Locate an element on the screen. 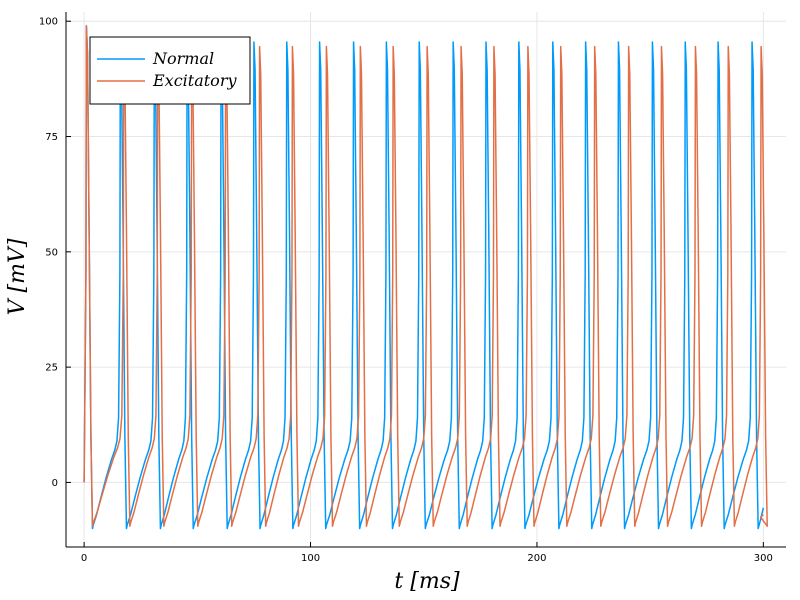  y-tick-label: 100 is located at coordinates (48, 22).